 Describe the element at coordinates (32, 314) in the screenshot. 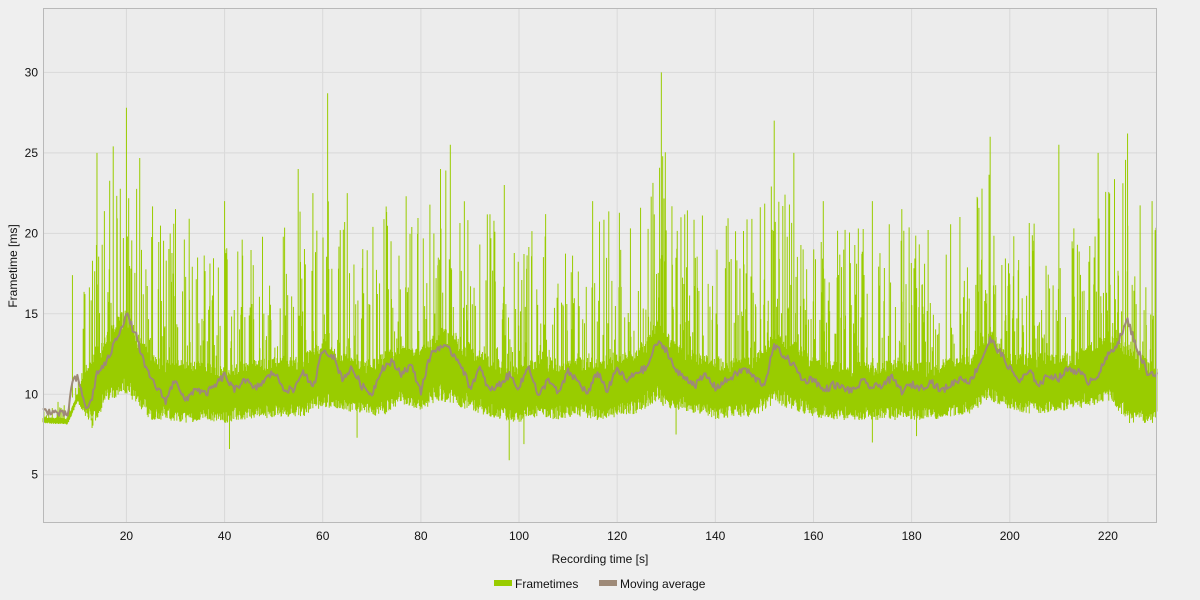

I see `y-tick-label: 15` at that location.